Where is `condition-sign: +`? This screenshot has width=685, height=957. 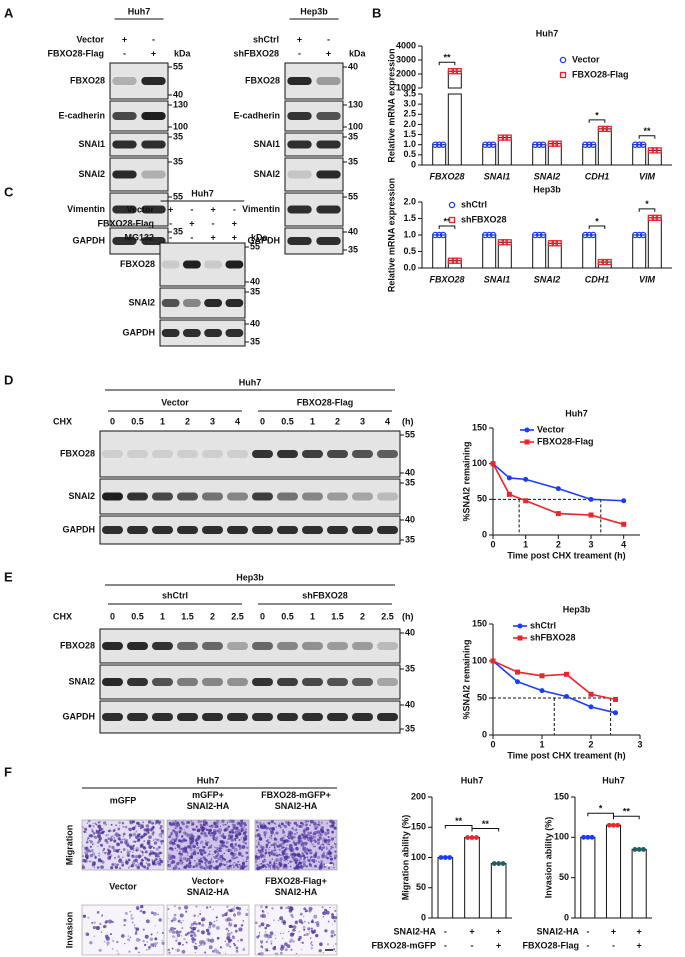
condition-sign: + is located at coordinates (498, 945).